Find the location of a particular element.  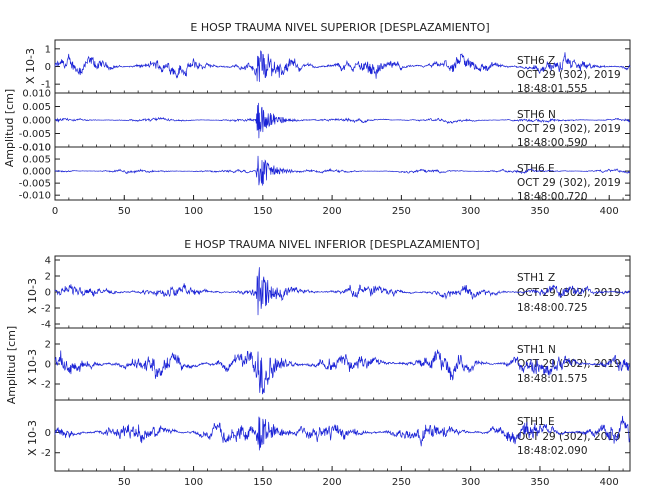

y-tick-label: 4 is located at coordinates (48, 261).